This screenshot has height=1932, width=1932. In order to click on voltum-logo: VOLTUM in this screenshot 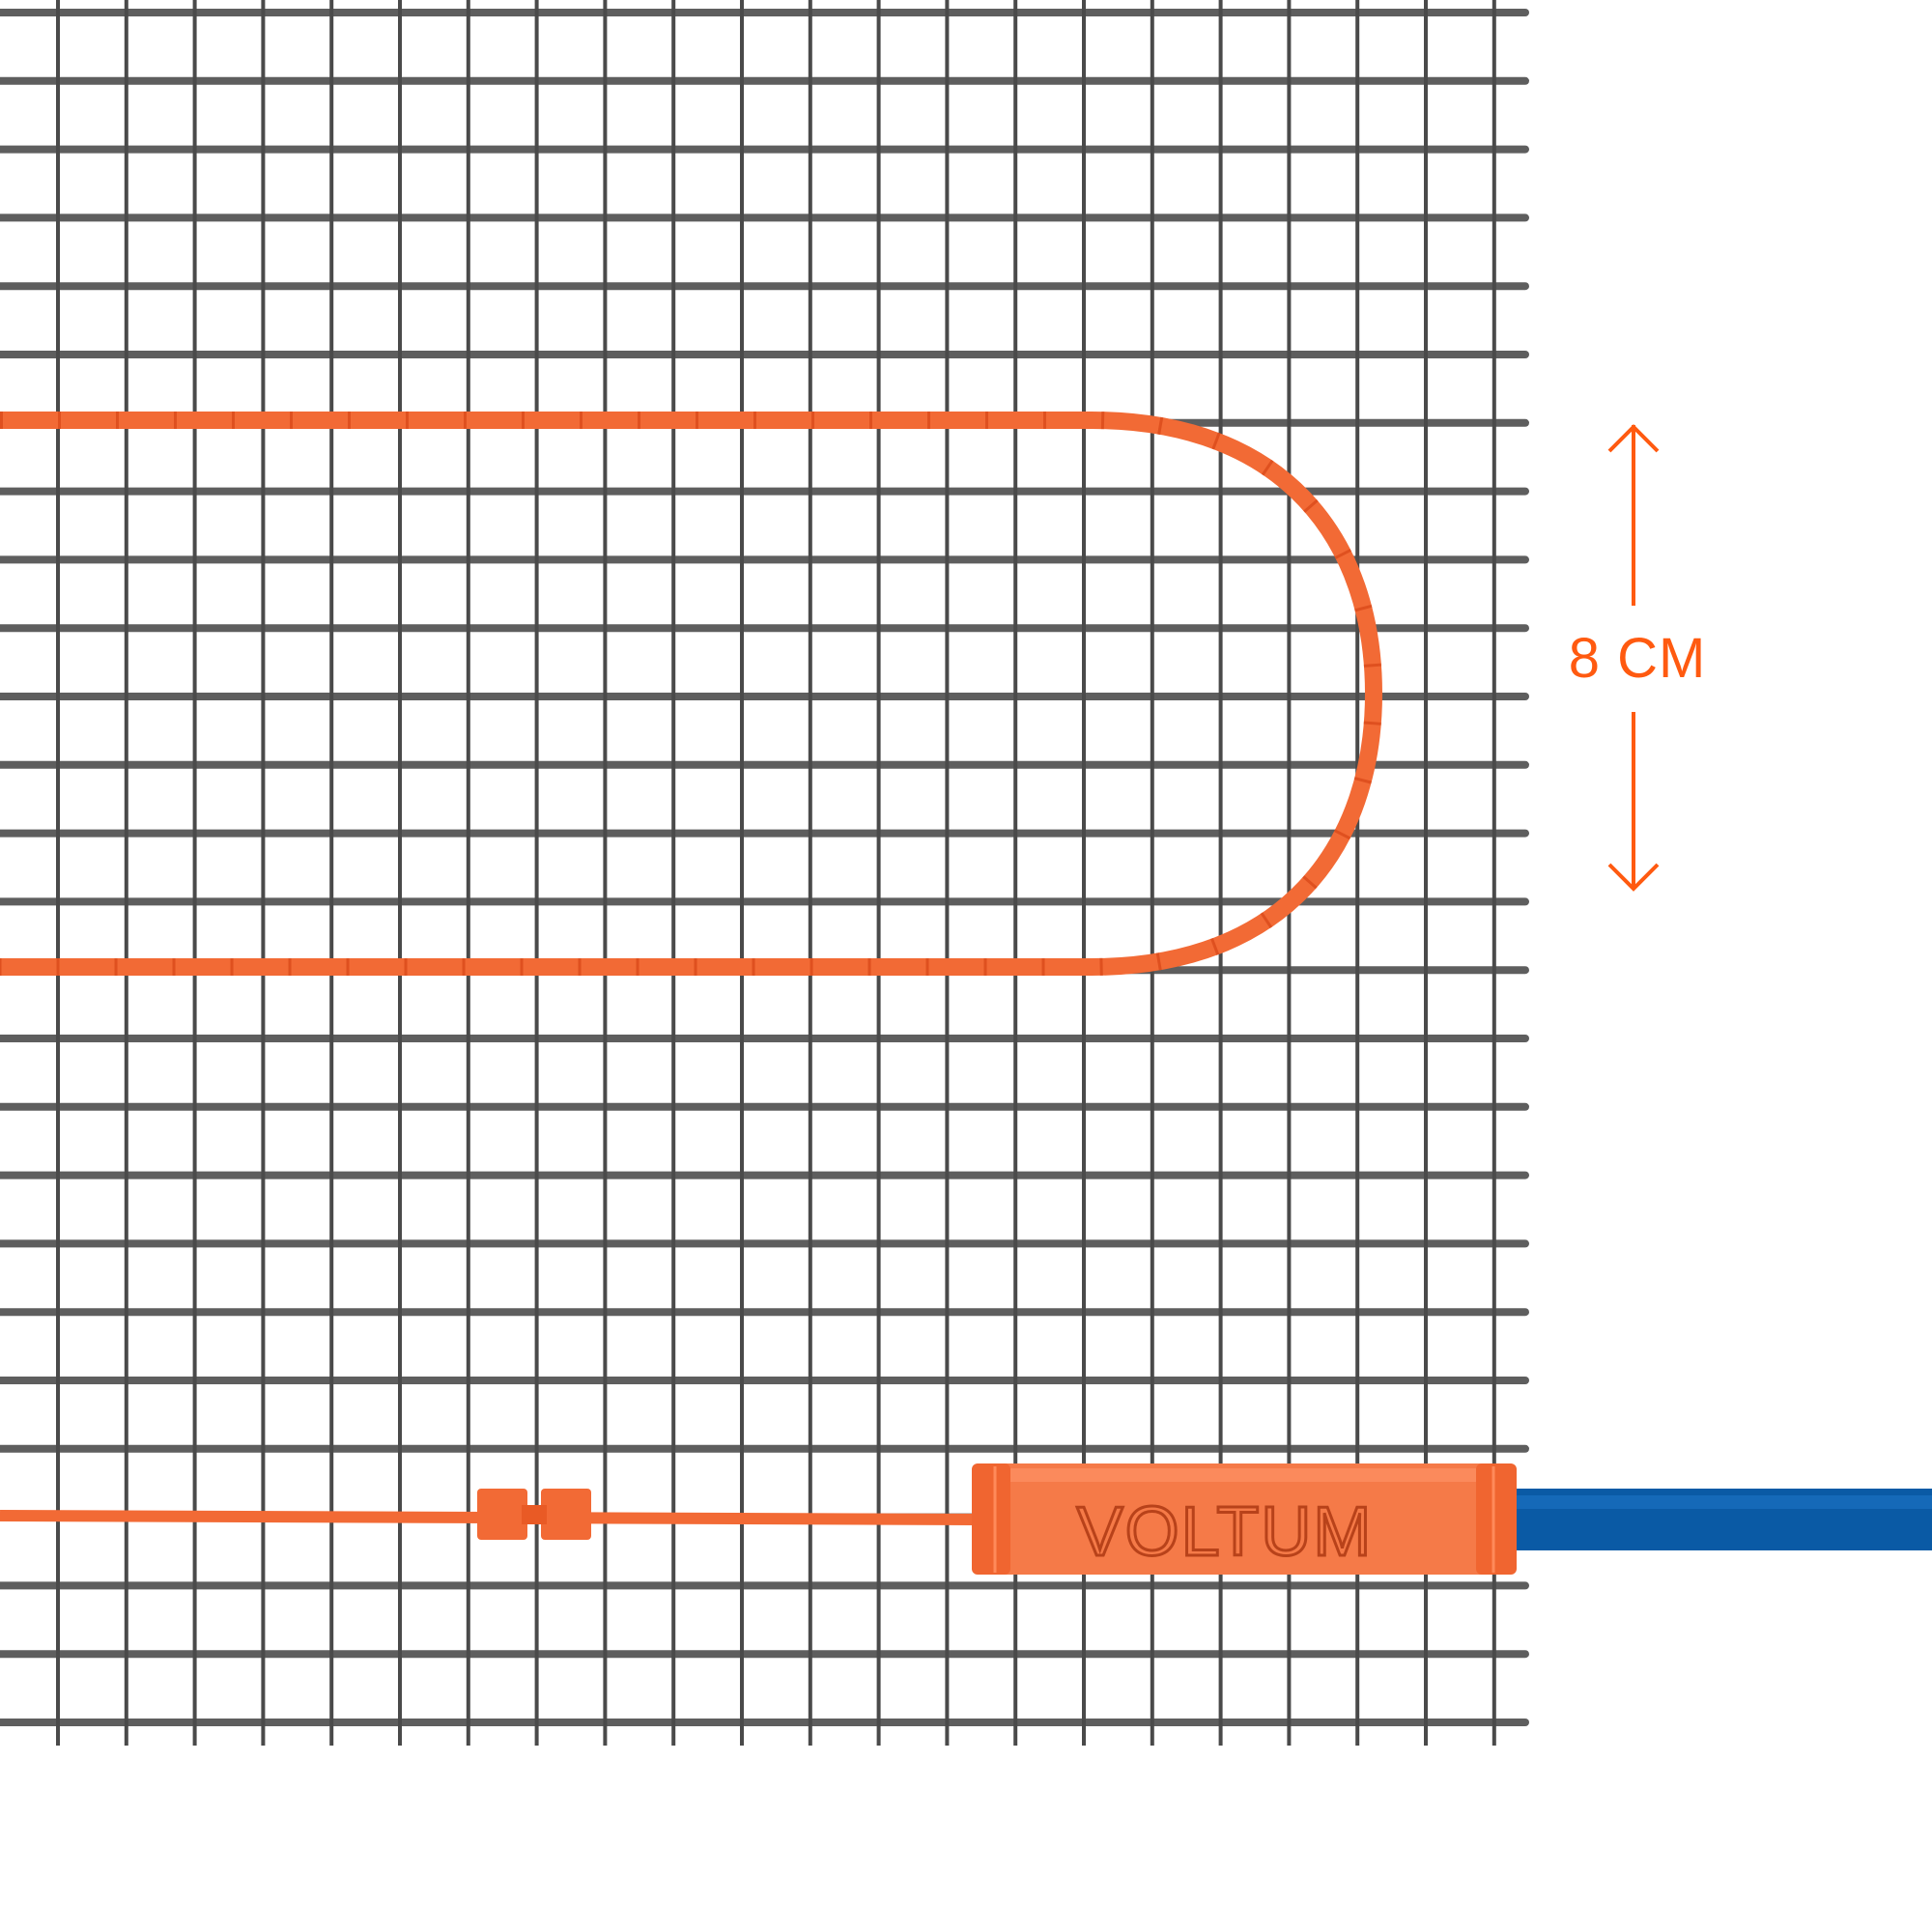, I will do `click(1225, 1532)`.